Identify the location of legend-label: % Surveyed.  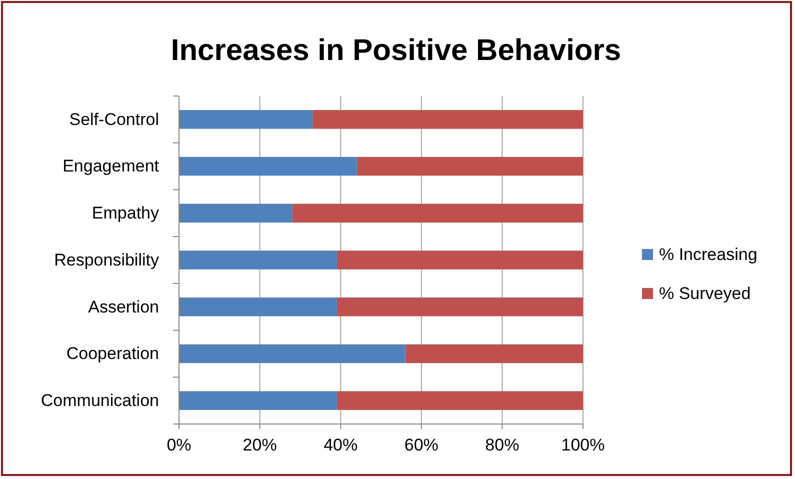
(705, 293).